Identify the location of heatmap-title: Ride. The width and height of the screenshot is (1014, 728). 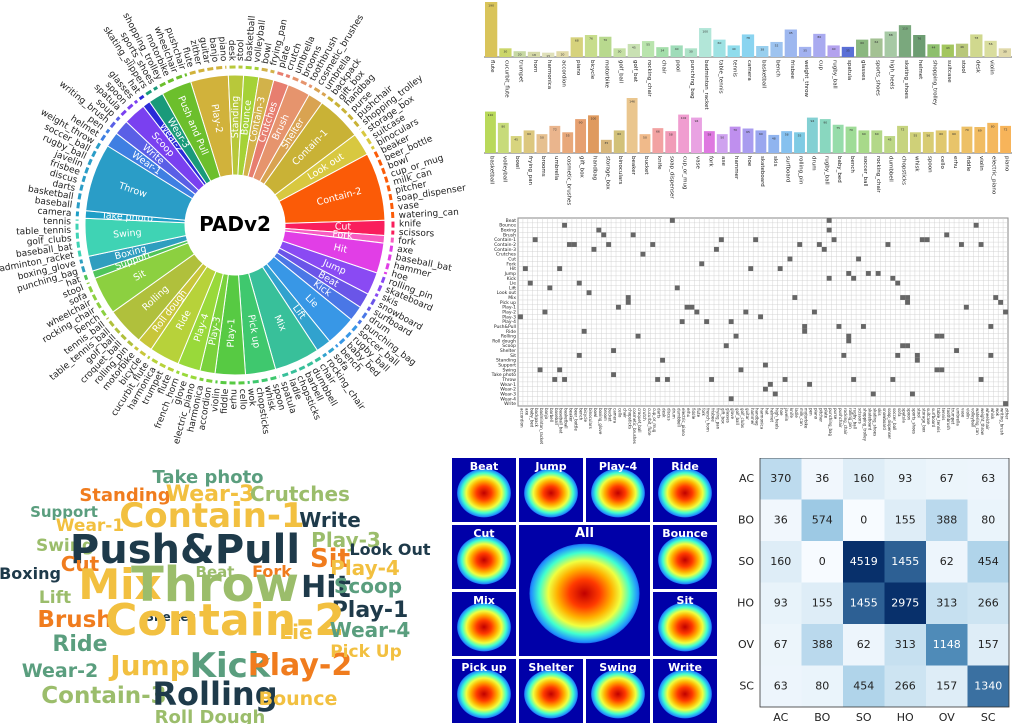
(685, 466).